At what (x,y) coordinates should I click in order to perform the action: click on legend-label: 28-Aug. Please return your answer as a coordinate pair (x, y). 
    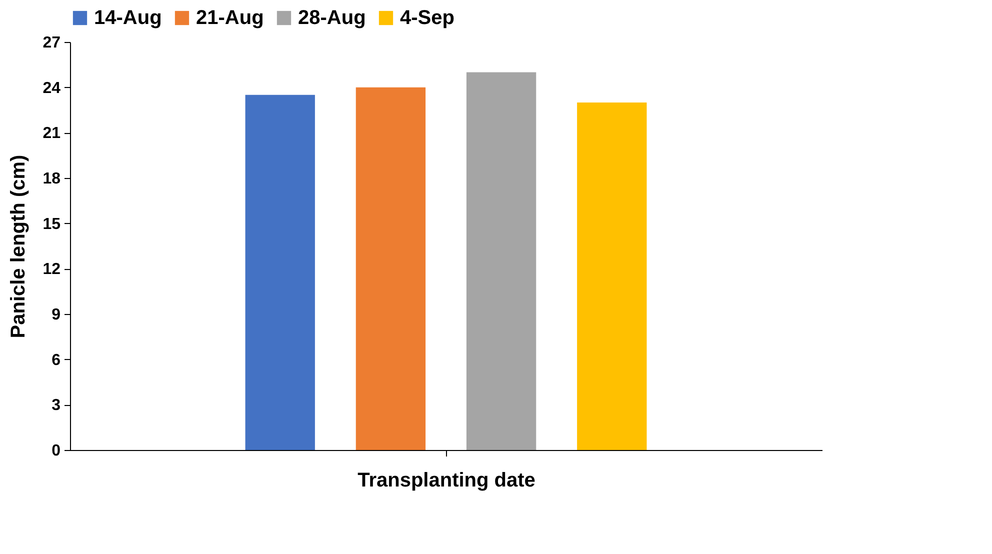
    Looking at the image, I should click on (332, 18).